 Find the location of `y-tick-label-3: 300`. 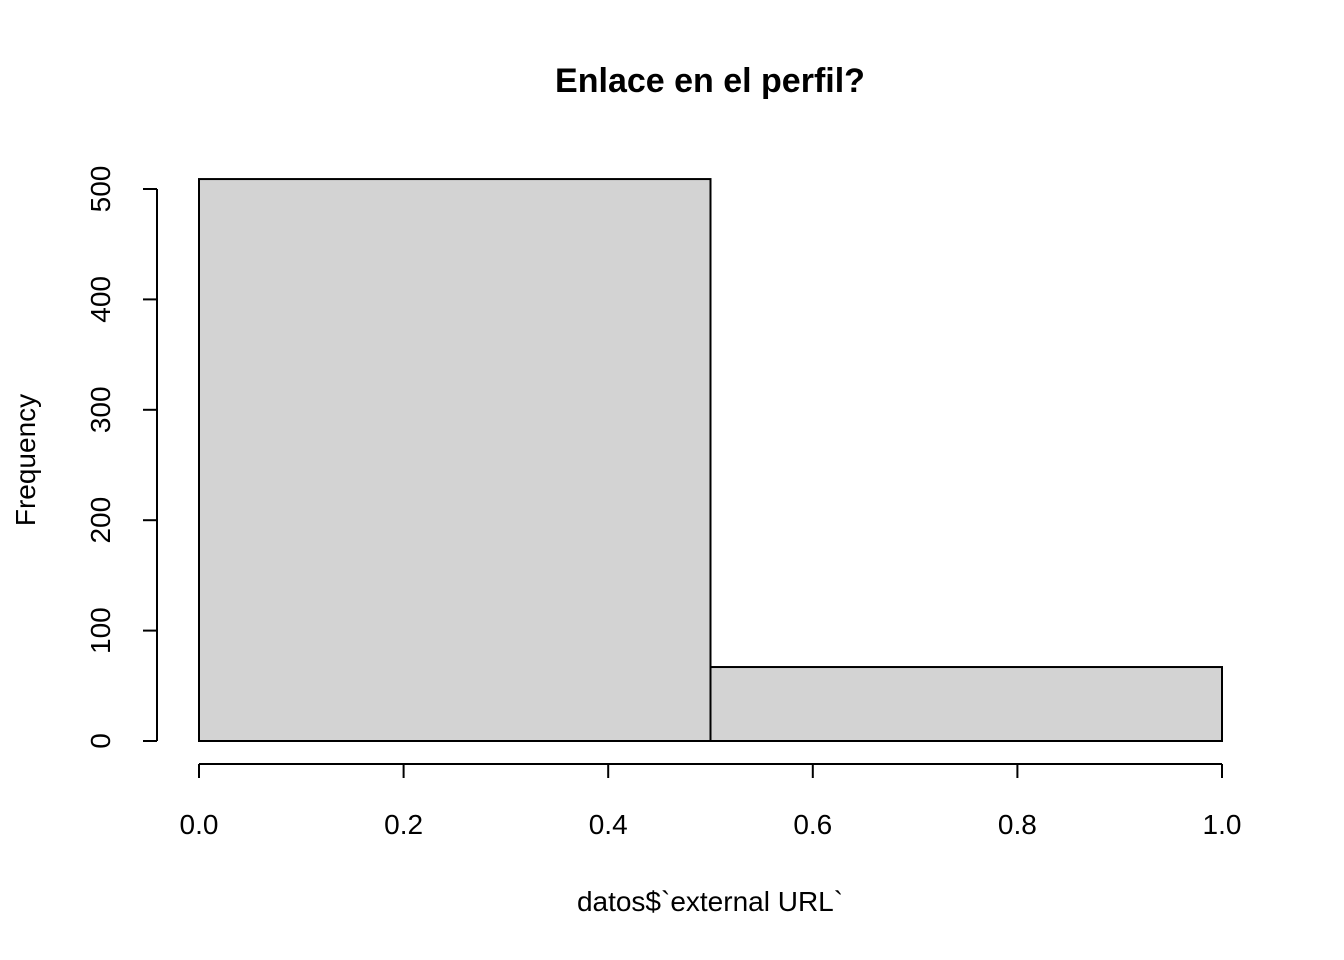

y-tick-label-3: 300 is located at coordinates (100, 409).